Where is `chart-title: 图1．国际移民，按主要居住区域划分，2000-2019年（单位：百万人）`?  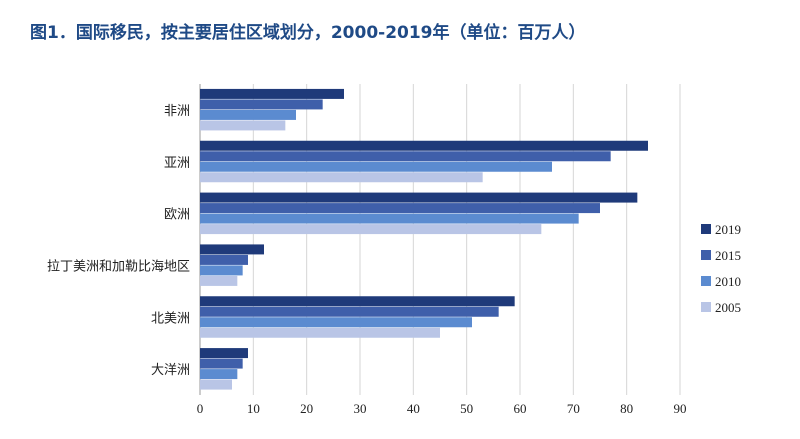 chart-title: 图1．国际移民，按主要居住区域划分，2000-2019年（单位：百万人） is located at coordinates (308, 33).